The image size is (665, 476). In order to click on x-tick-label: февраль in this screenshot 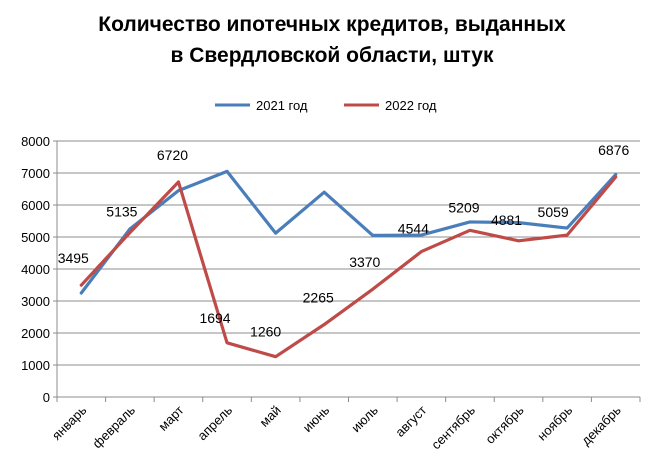, I will do `click(113, 426)`.